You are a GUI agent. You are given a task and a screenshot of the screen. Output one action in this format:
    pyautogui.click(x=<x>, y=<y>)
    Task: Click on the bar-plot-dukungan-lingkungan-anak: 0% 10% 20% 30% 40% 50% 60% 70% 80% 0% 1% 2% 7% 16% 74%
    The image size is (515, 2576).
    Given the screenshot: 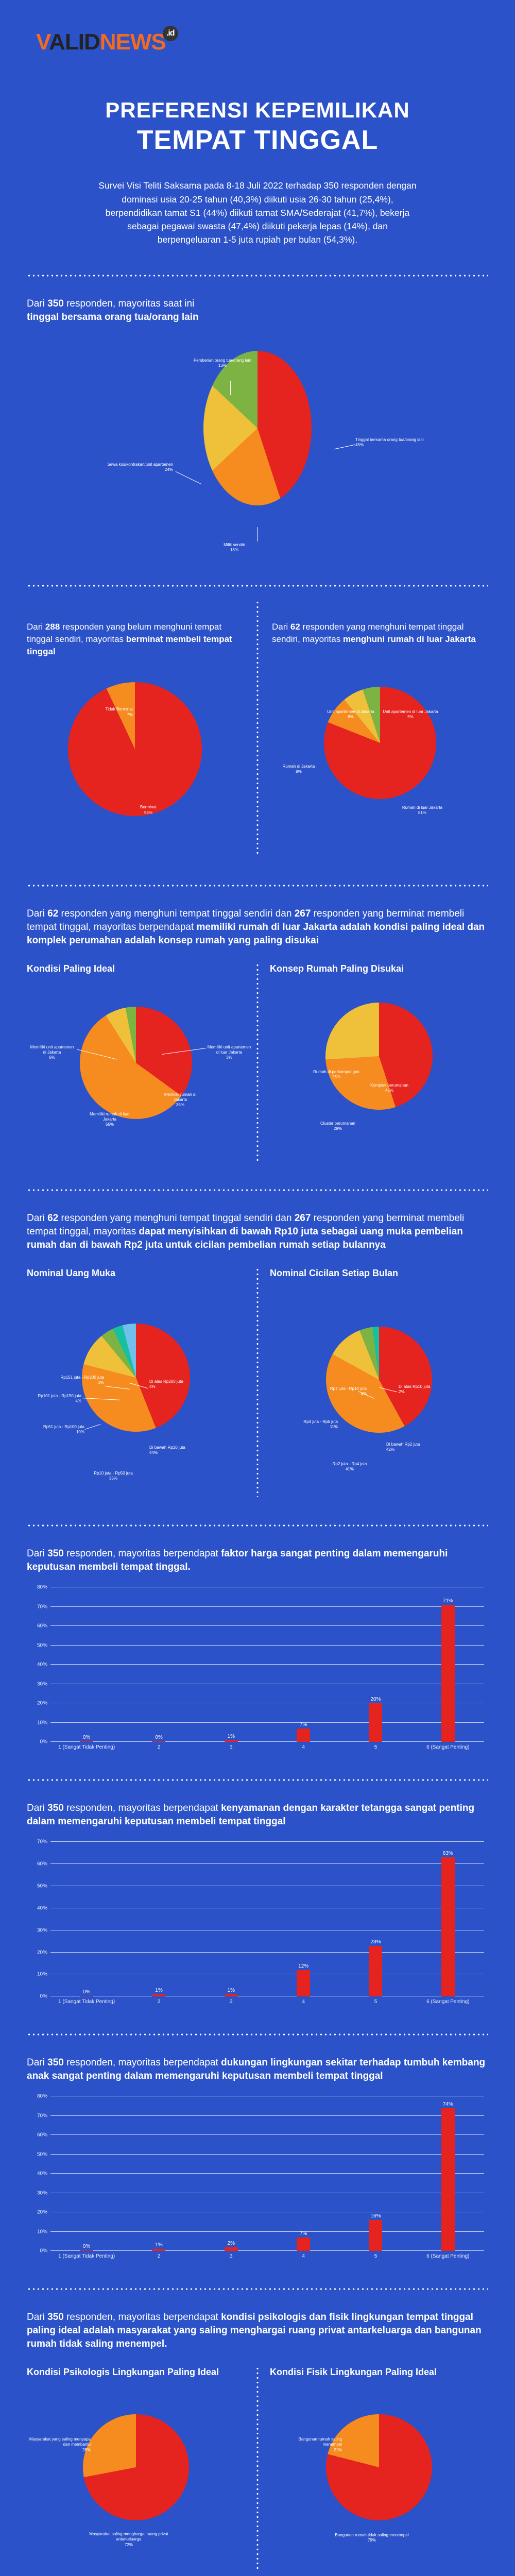 What is the action you would take?
    pyautogui.click(x=257, y=2174)
    